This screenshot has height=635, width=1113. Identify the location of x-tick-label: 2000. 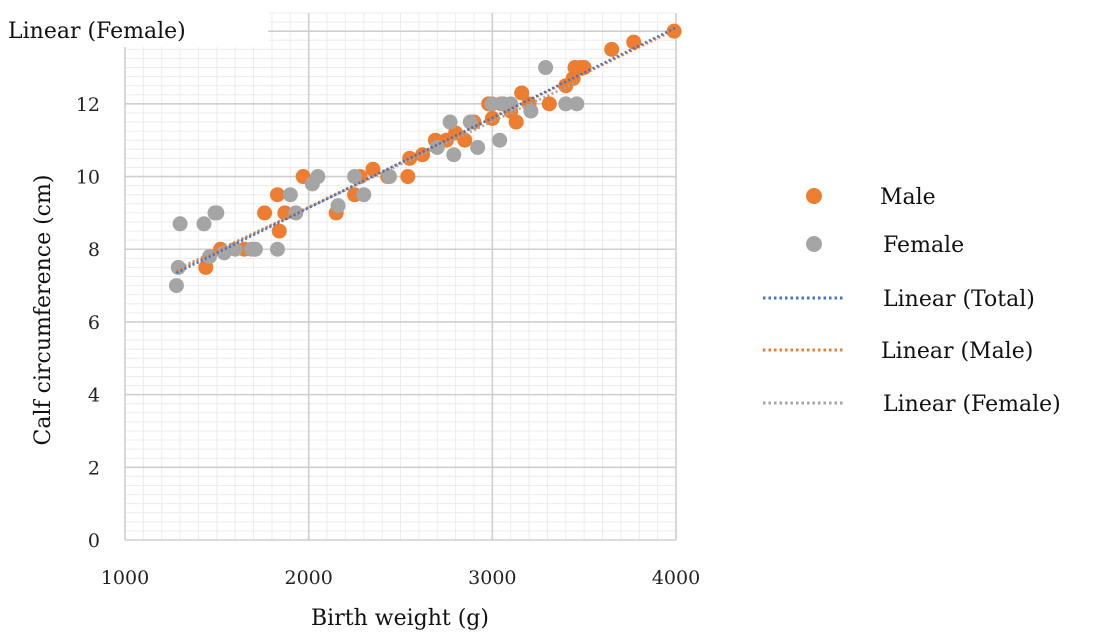
(308, 578).